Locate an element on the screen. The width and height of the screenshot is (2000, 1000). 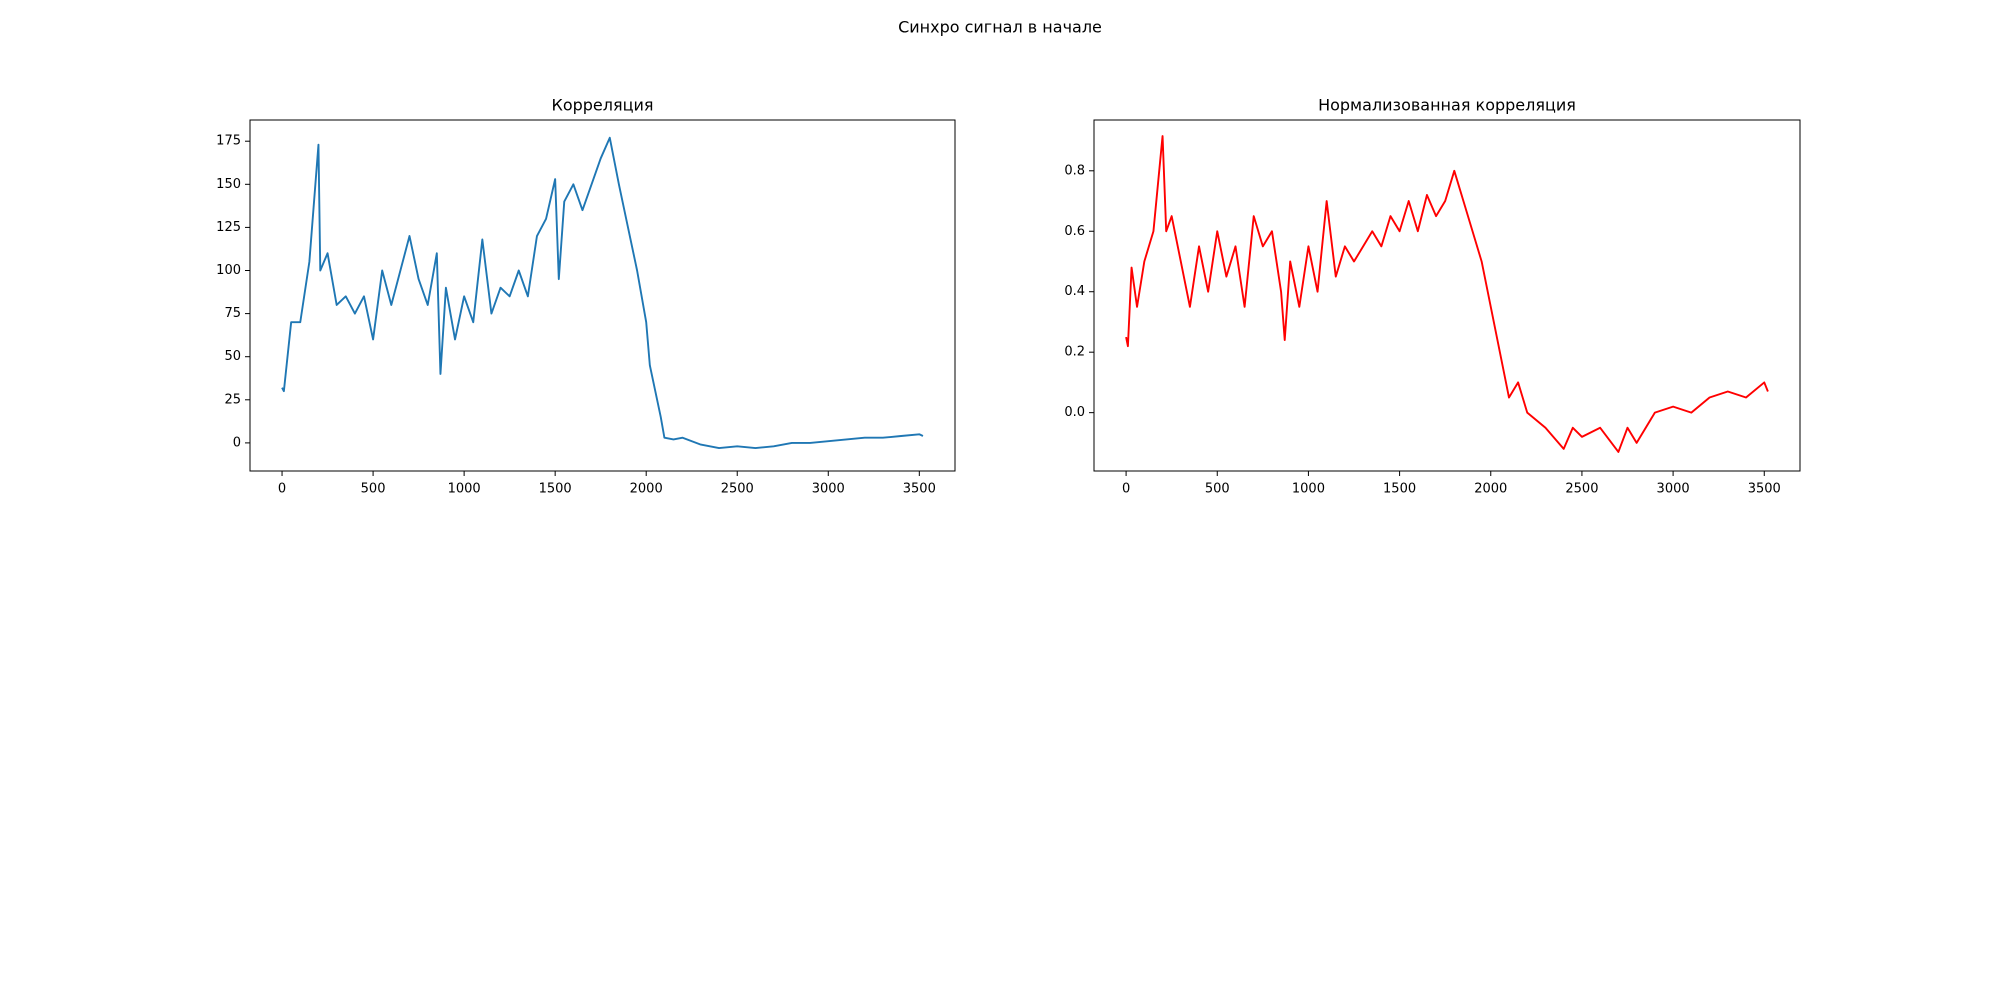
y-tick-label: 0.6 is located at coordinates (1074, 231).